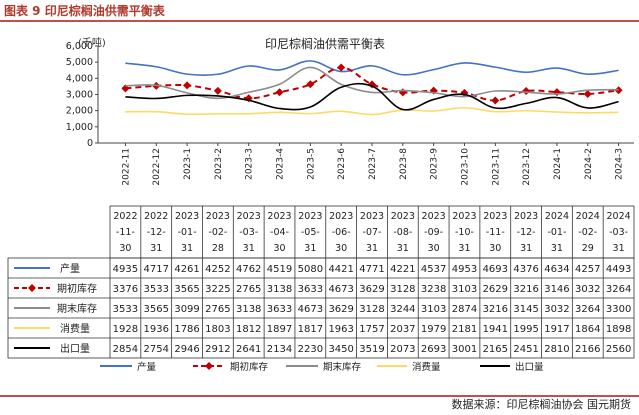 The height and width of the screenshot is (415, 639). I want to click on table-cell: 3138, so click(279, 289).